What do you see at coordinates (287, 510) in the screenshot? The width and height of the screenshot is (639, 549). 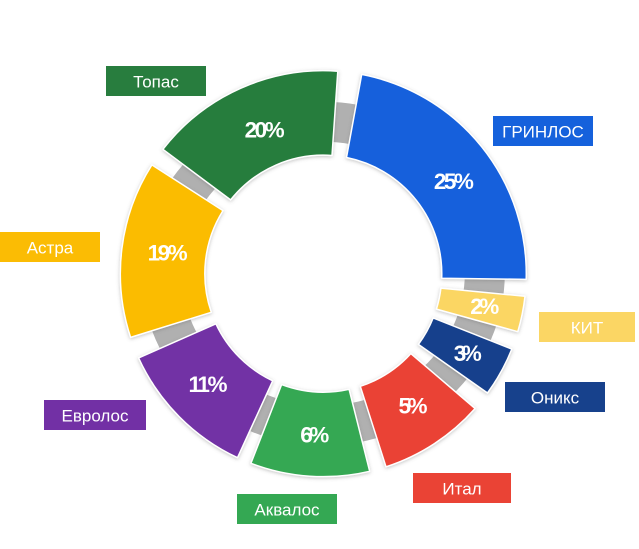 I see `svg-text: Аквалос` at bounding box center [287, 510].